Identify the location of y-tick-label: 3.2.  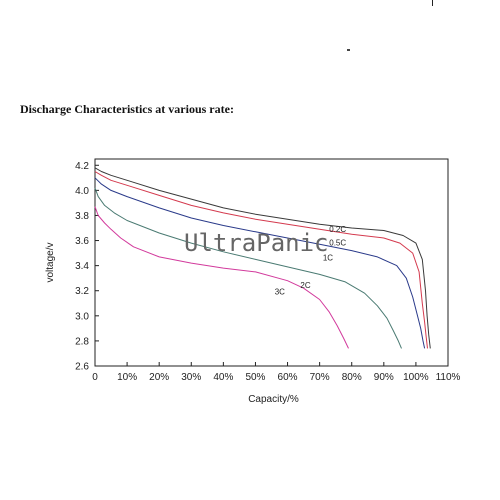
(82, 291).